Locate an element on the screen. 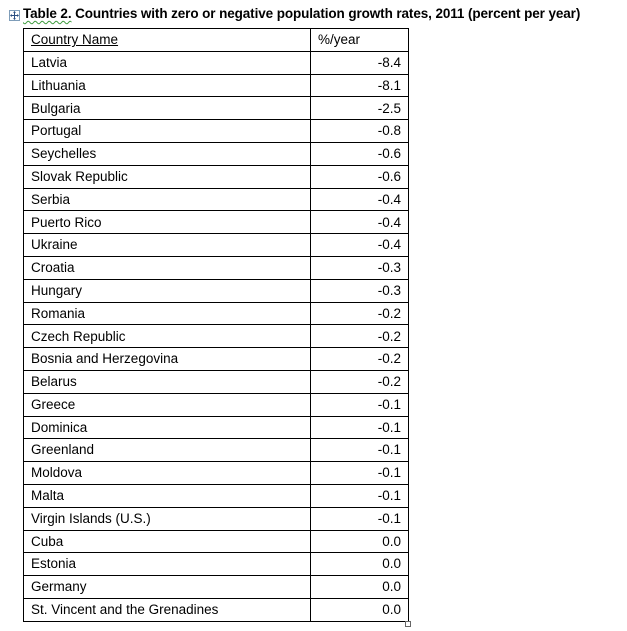  table-row: Croatia -0.3 is located at coordinates (216, 267).